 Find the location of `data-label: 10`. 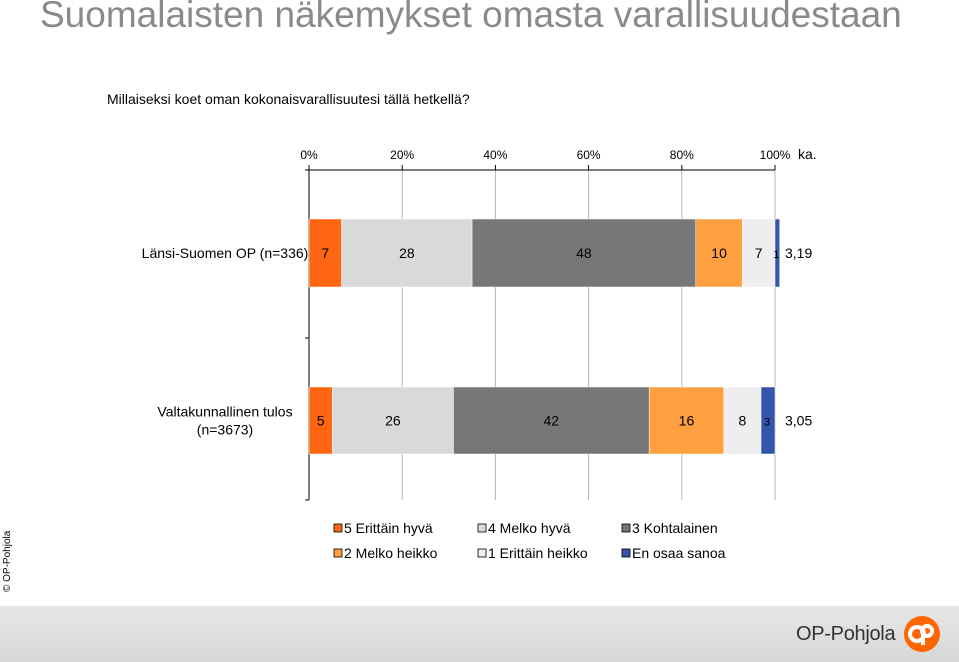

data-label: 10 is located at coordinates (719, 253).